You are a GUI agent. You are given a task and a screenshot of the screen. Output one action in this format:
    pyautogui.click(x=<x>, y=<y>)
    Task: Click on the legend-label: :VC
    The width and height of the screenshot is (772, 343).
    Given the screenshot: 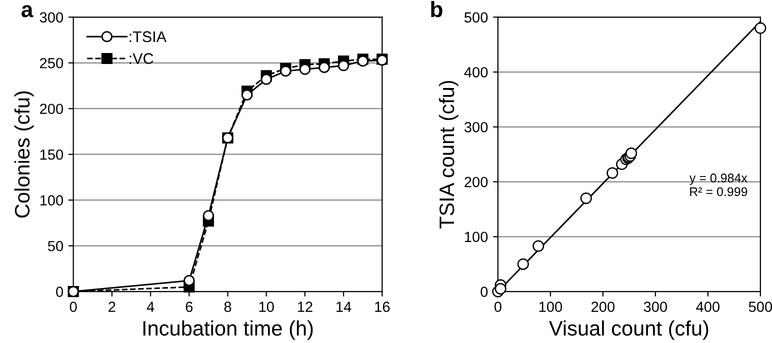 What is the action you would take?
    pyautogui.click(x=142, y=58)
    